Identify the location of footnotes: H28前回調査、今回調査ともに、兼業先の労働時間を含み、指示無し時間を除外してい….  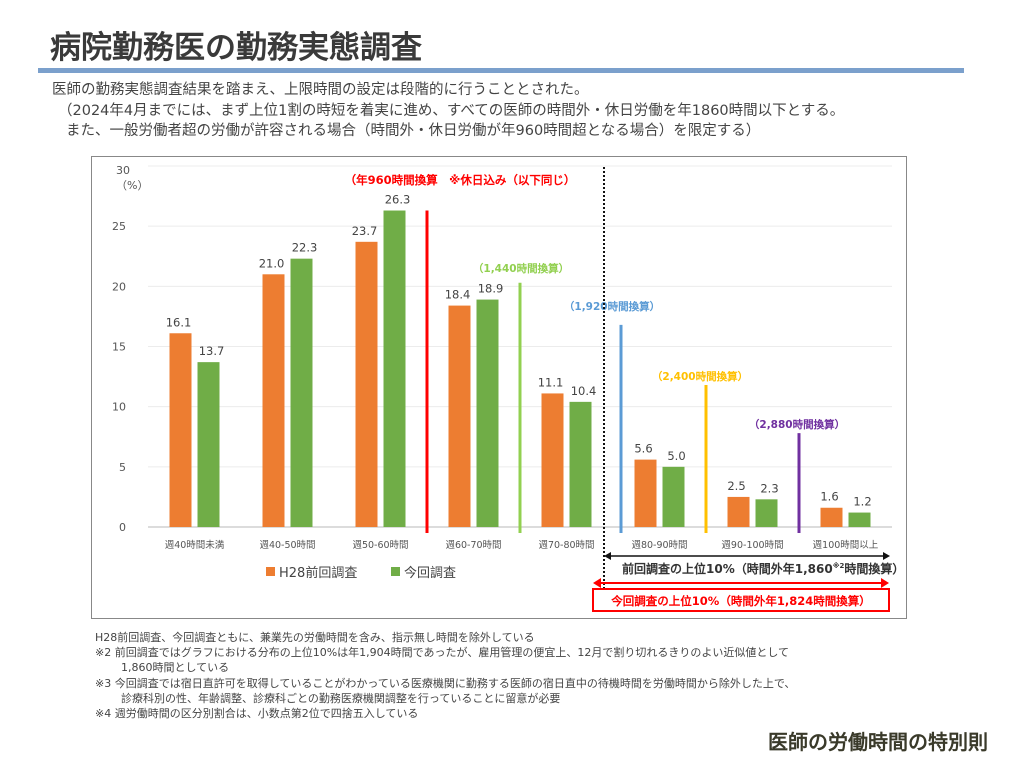
(445, 675).